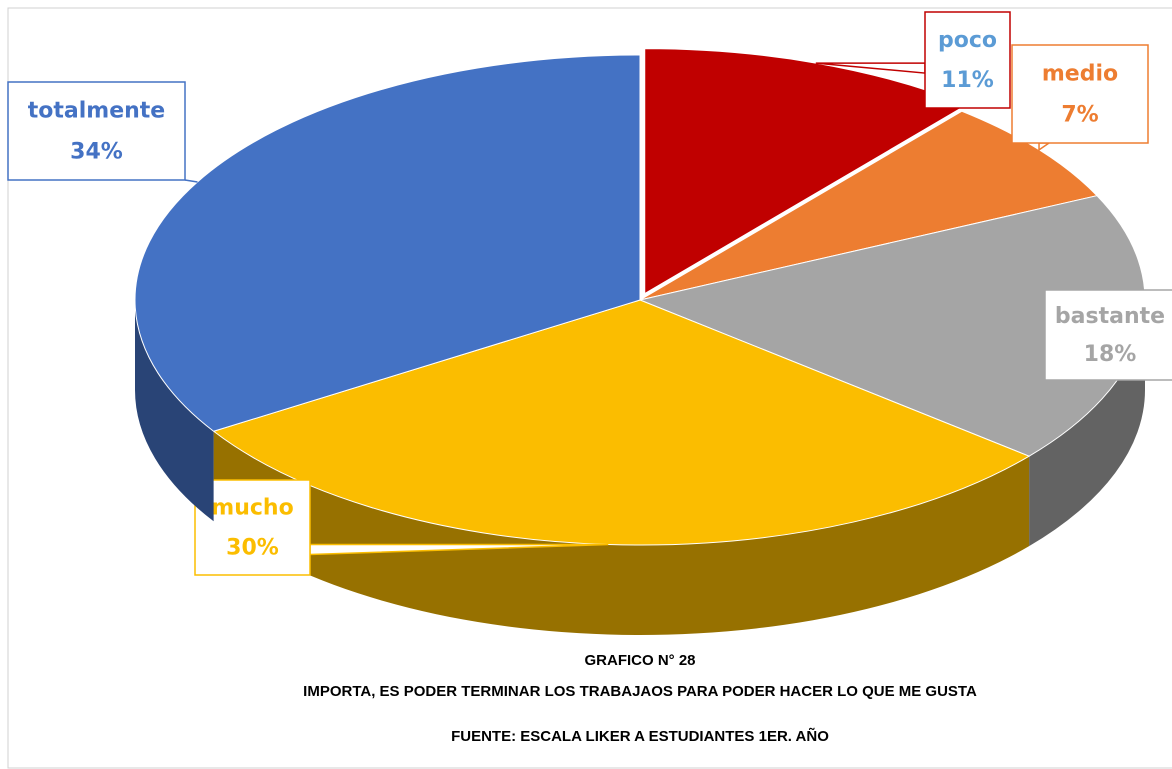 The height and width of the screenshot is (769, 1172). Describe the element at coordinates (967, 80) in the screenshot. I see `label-value: 11%` at that location.